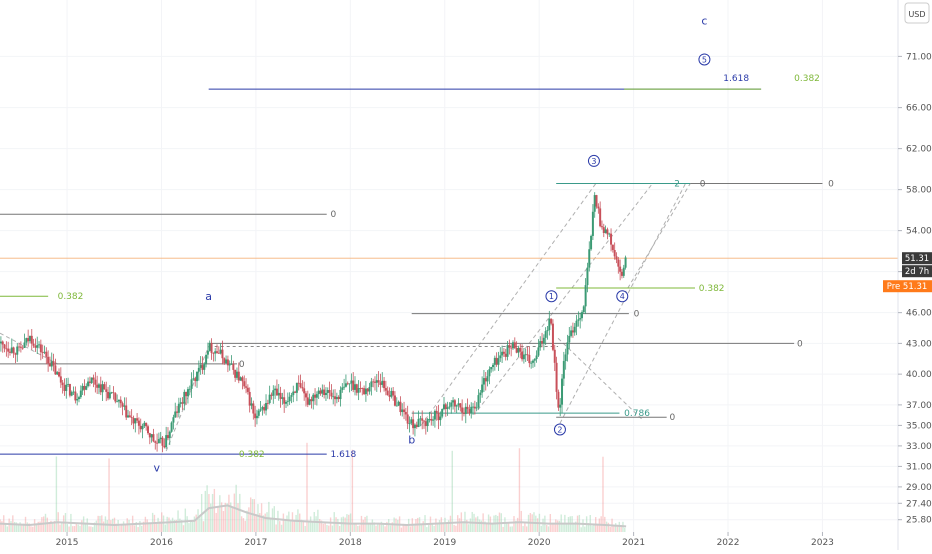  Describe the element at coordinates (919, 150) in the screenshot. I see `price-tick-label: 62.00` at that location.